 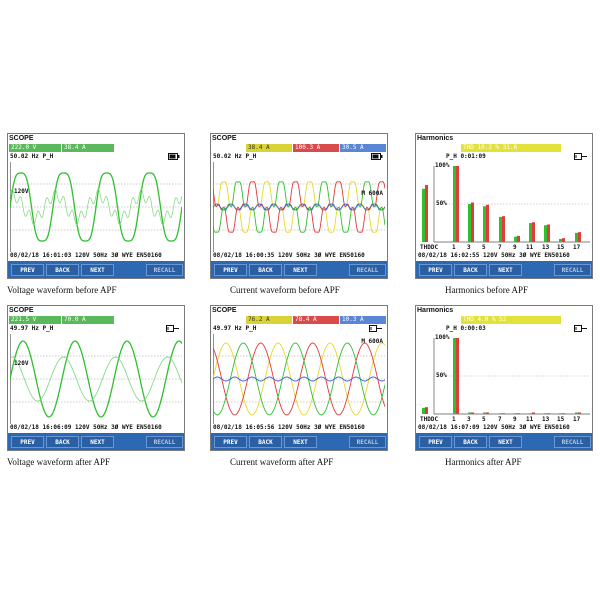 What do you see at coordinates (285, 290) in the screenshot?
I see `panel-caption: Current waveform before APF` at bounding box center [285, 290].